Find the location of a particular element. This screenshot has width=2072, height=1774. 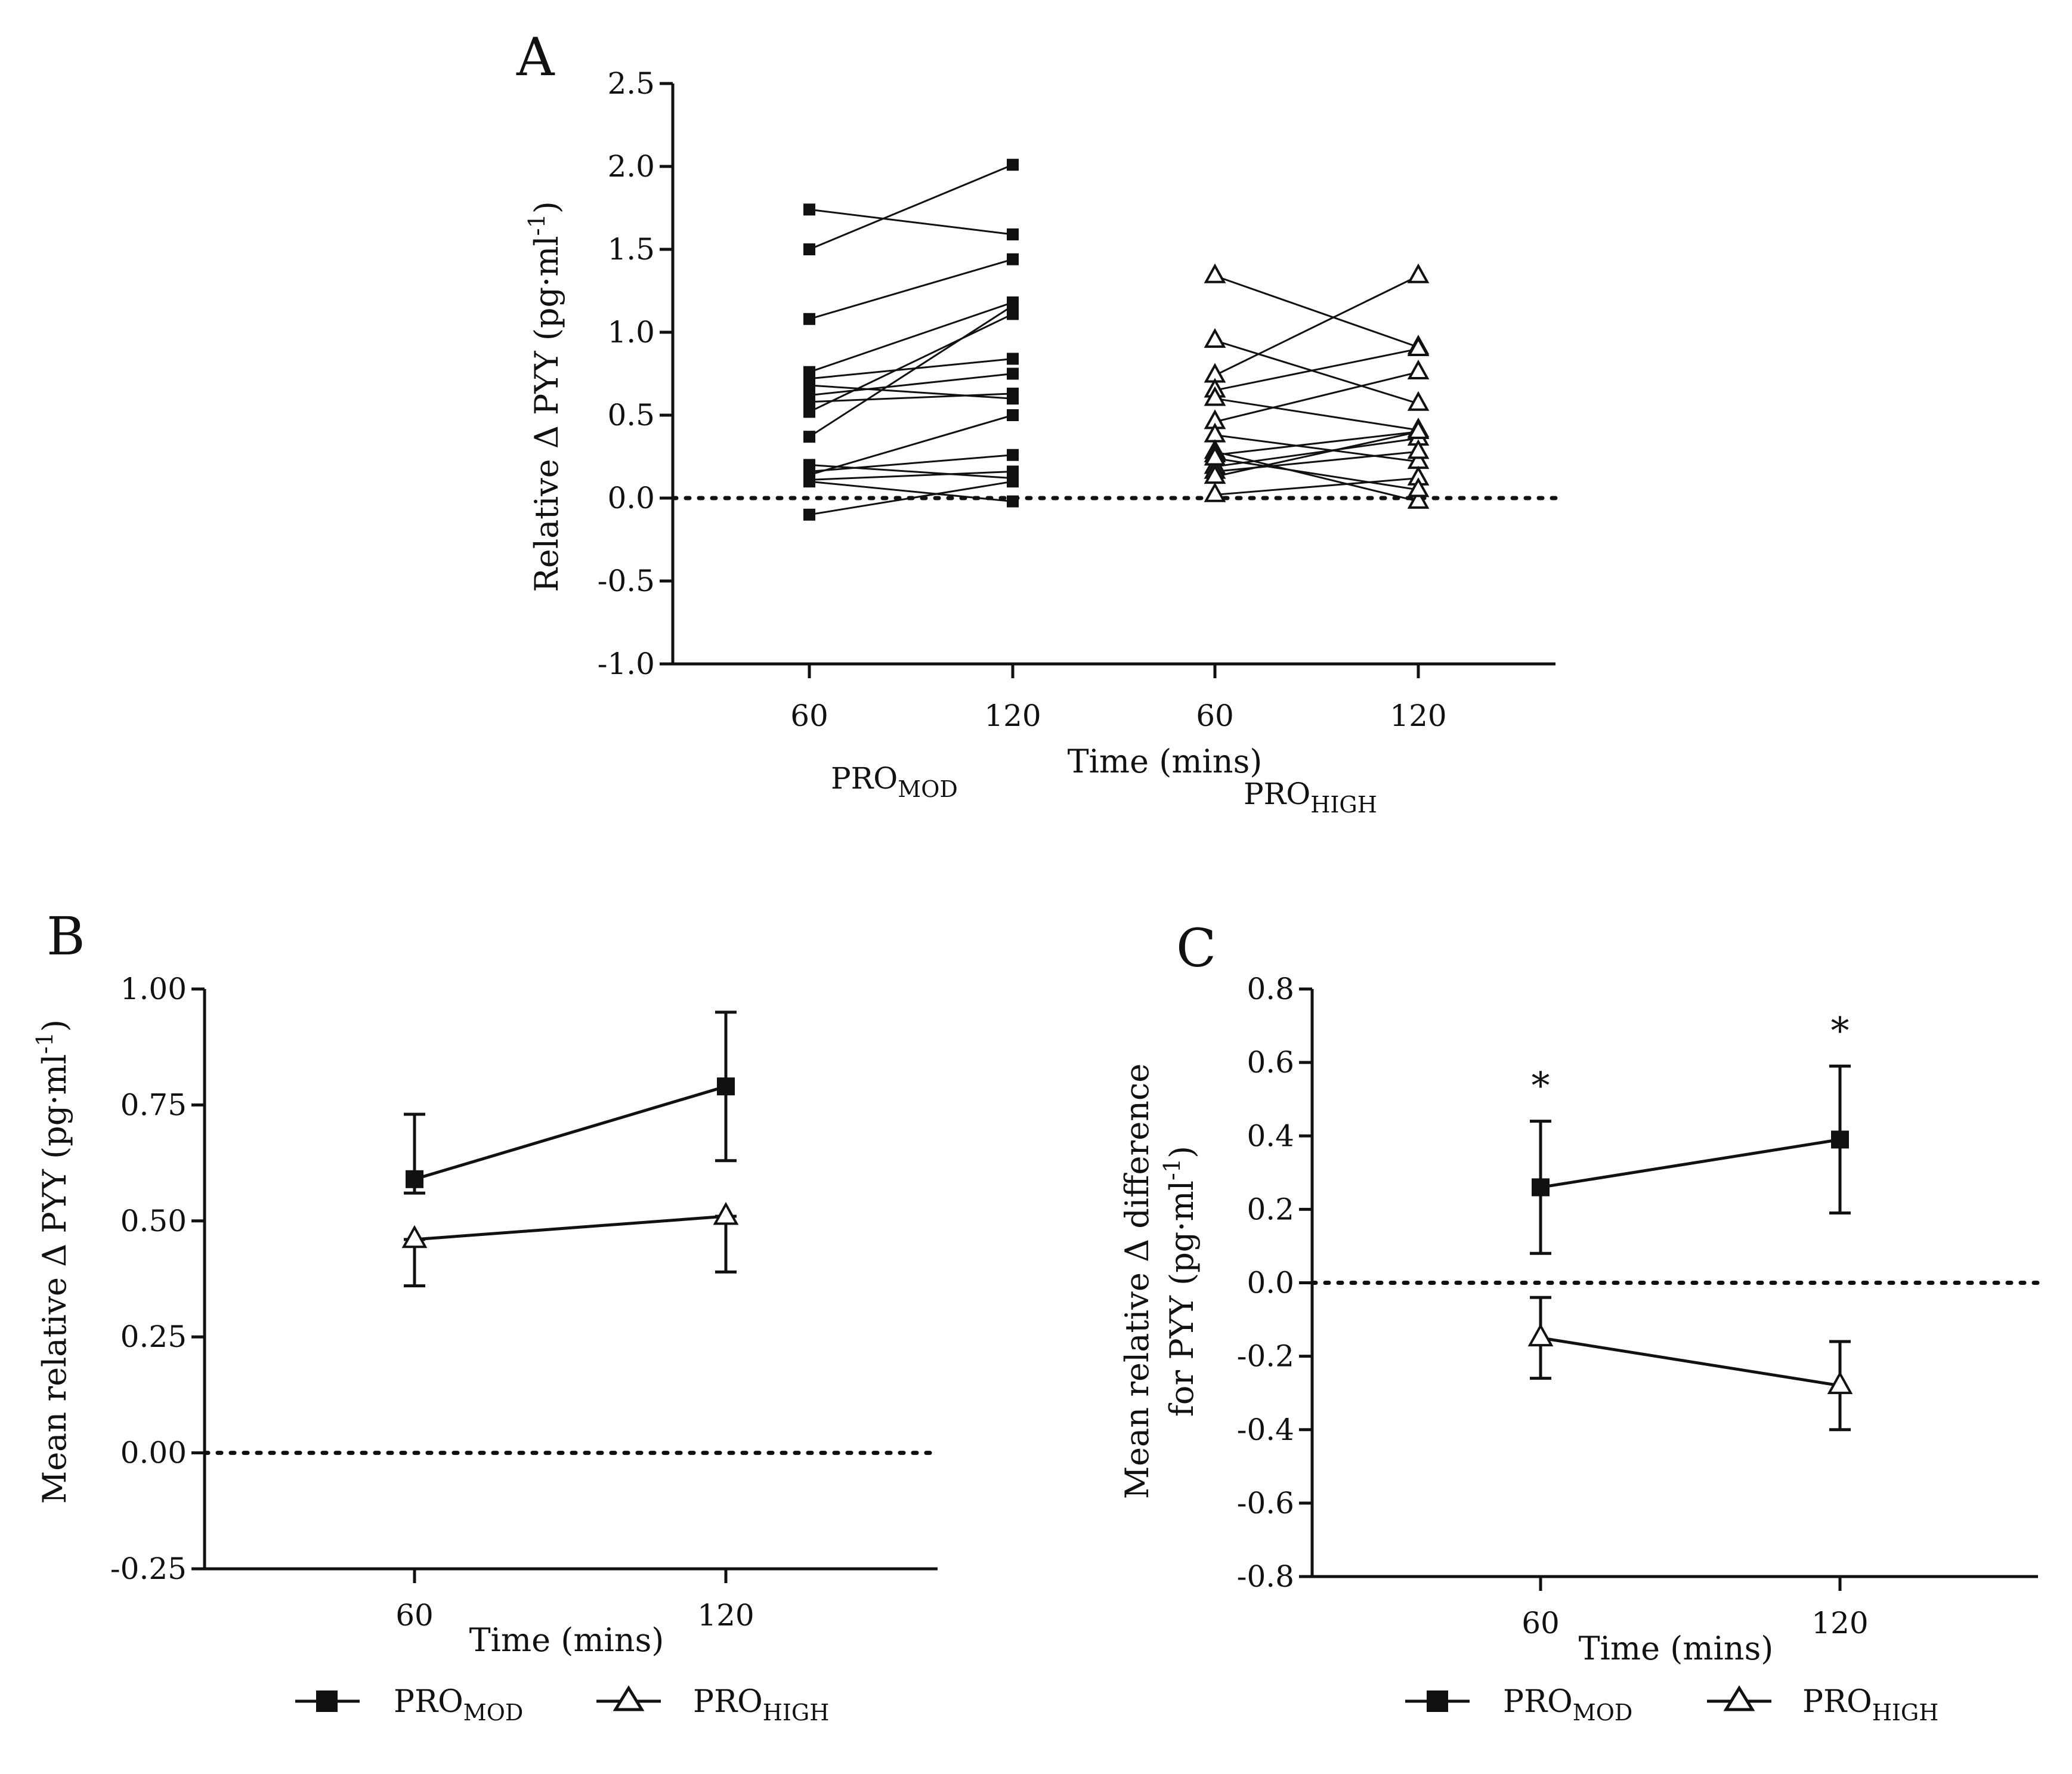

y-tick-label: 0.25 is located at coordinates (153, 1336).